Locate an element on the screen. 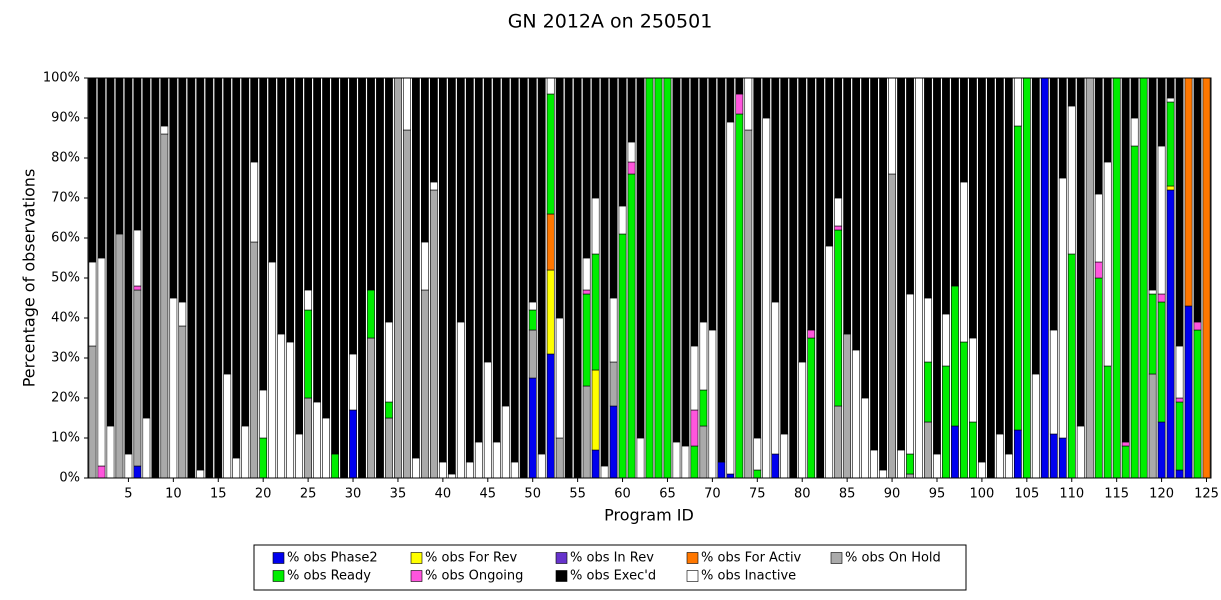  y-axis-label: Percentage of observations is located at coordinates (29, 278).